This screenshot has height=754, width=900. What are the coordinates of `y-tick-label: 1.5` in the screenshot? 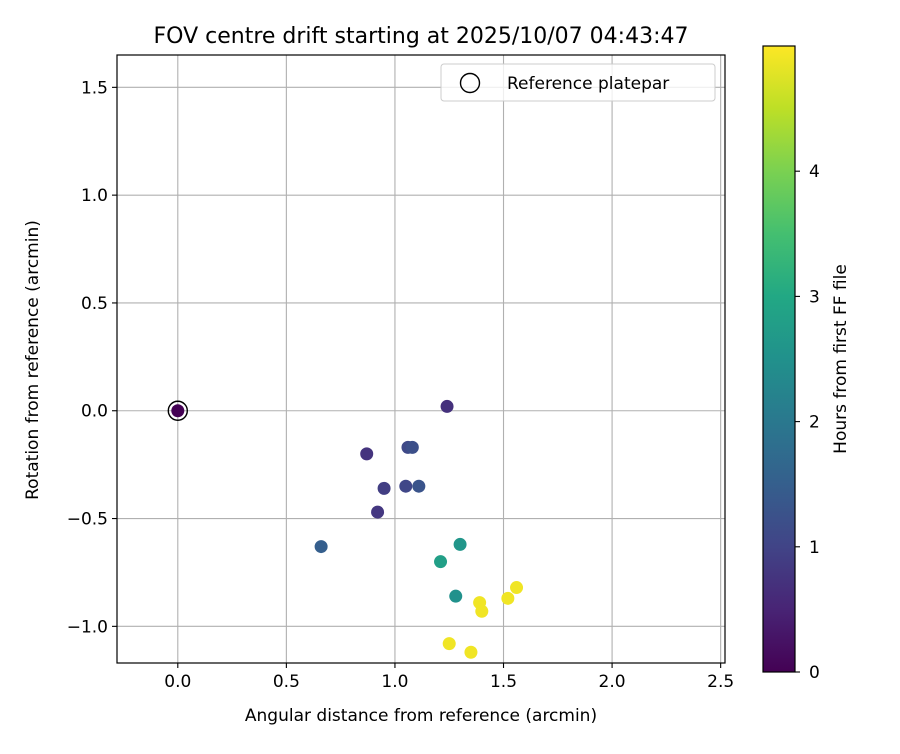 It's located at (94, 88).